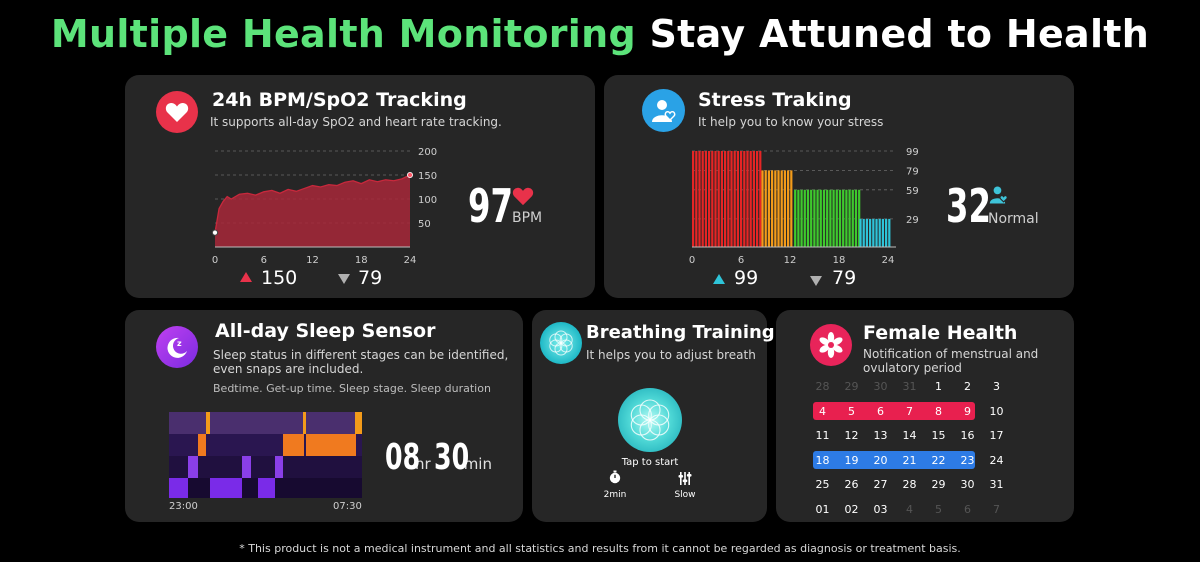 This screenshot has width=1200, height=562. What do you see at coordinates (996, 460) in the screenshot?
I see `calendar-day: 24` at bounding box center [996, 460].